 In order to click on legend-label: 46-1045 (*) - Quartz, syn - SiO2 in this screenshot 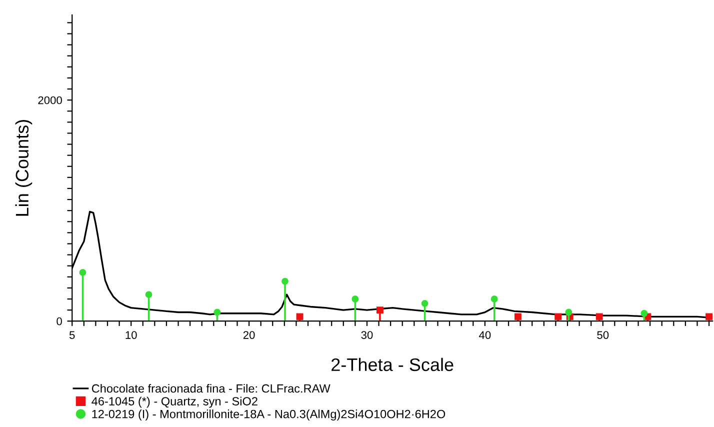, I will do `click(175, 402)`.